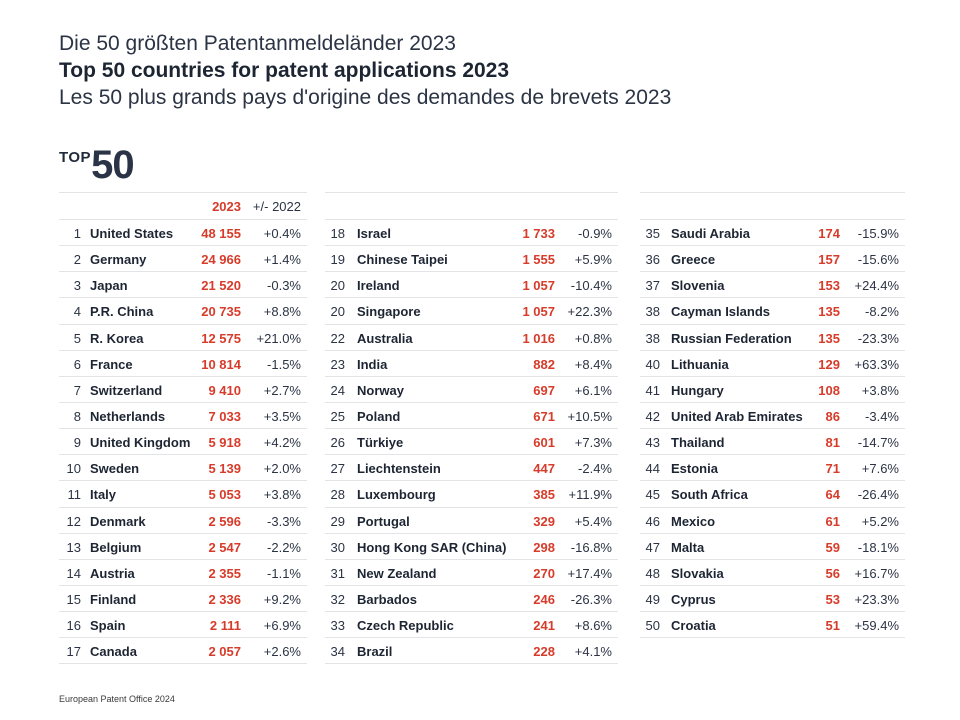 The width and height of the screenshot is (960, 720). What do you see at coordinates (772, 625) in the screenshot?
I see `table-row: 50 Croatia 51 +59.4%` at bounding box center [772, 625].